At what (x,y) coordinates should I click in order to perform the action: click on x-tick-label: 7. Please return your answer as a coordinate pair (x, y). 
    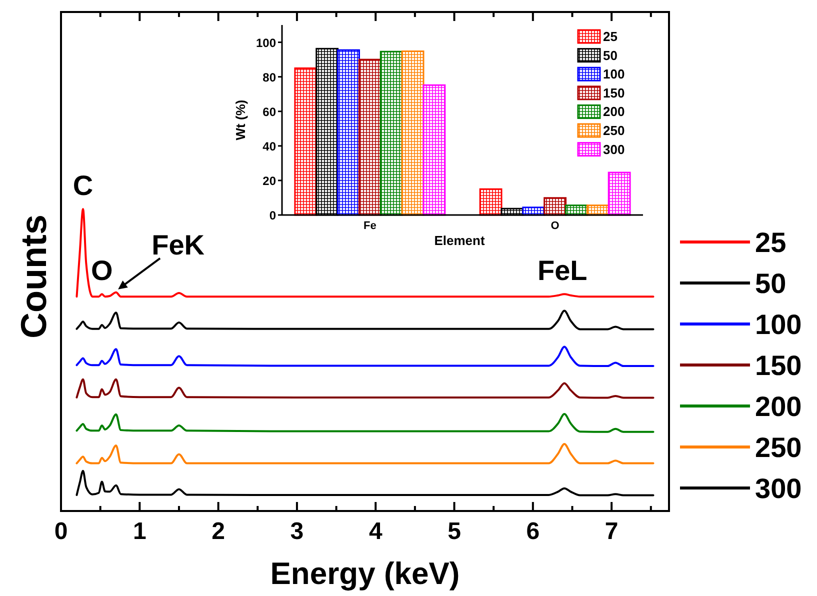
    Looking at the image, I should click on (611, 531).